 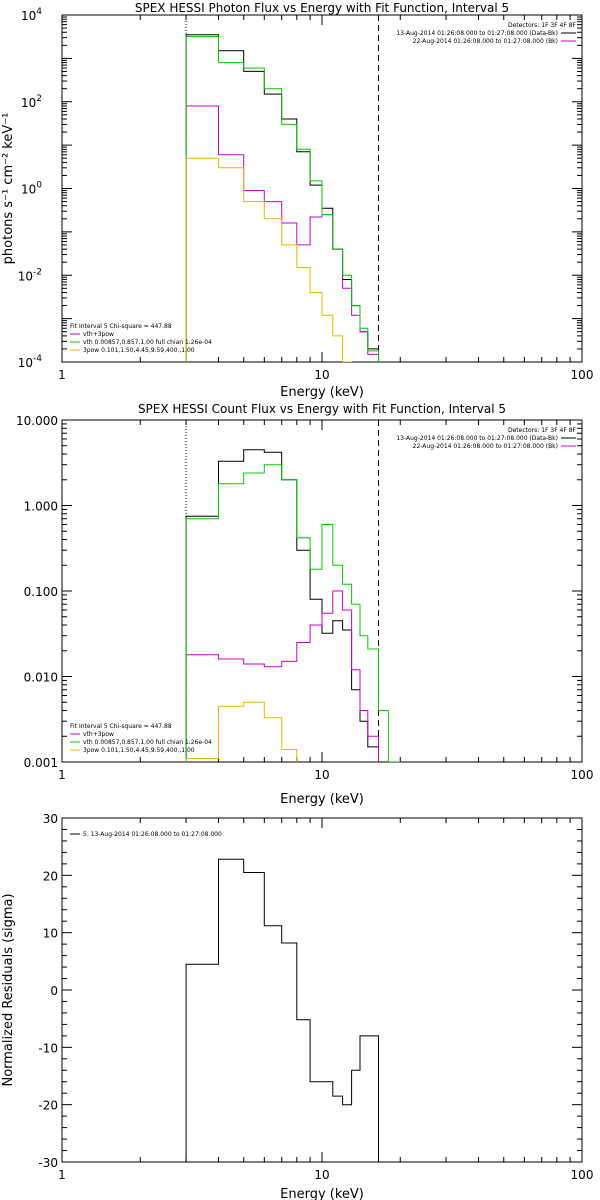 What do you see at coordinates (50, 876) in the screenshot?
I see `y-tick-label: 20` at bounding box center [50, 876].